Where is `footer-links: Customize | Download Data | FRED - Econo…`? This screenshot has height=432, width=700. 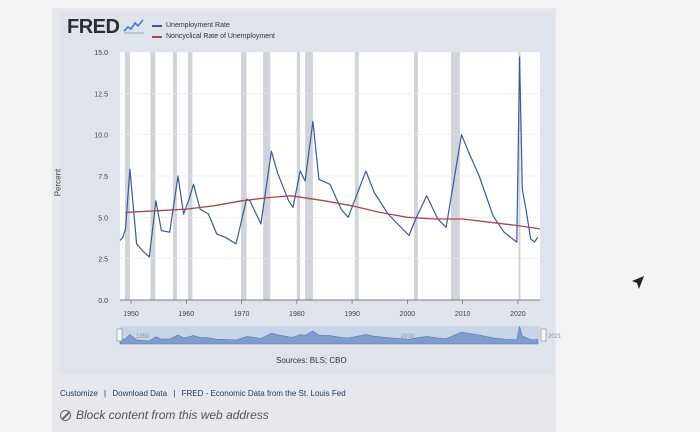 footer-links: Customize | Download Data | FRED - Econo… is located at coordinates (205, 393).